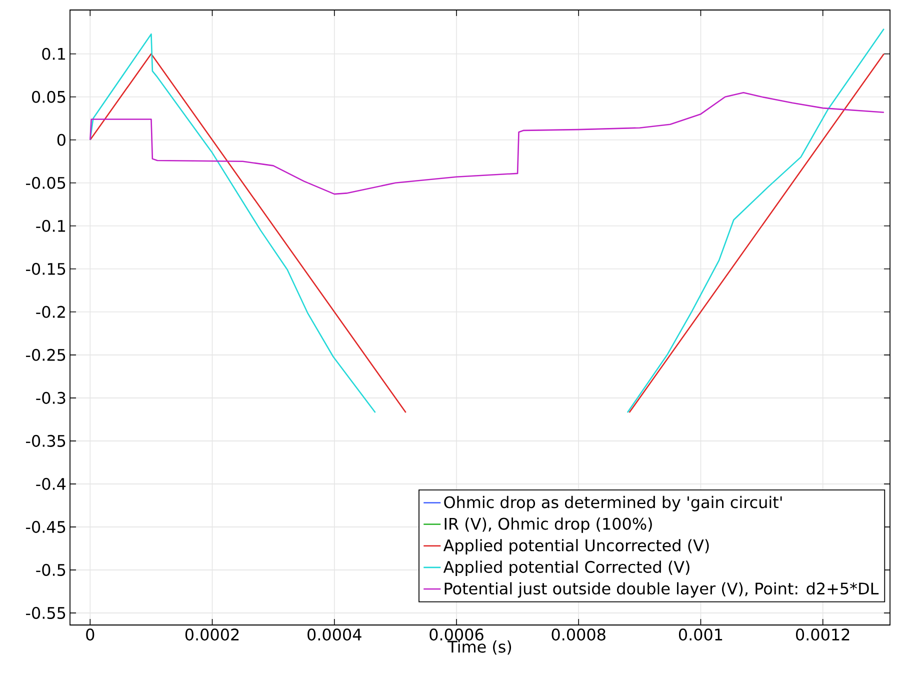  I want to click on x-tick-label: 0, so click(90, 634).